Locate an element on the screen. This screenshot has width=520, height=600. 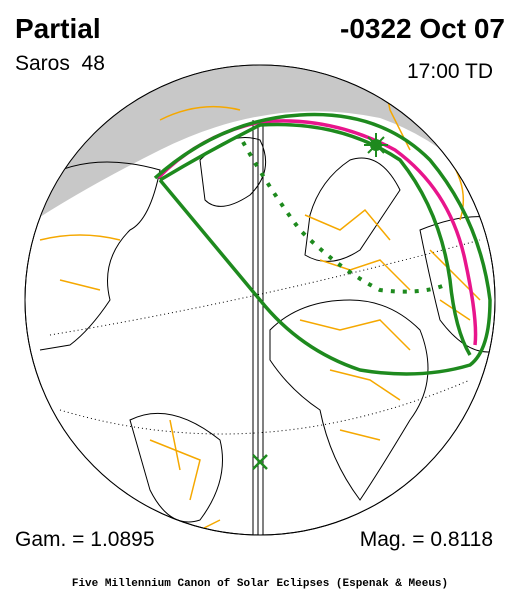
south-america is located at coordinates (176, 467).